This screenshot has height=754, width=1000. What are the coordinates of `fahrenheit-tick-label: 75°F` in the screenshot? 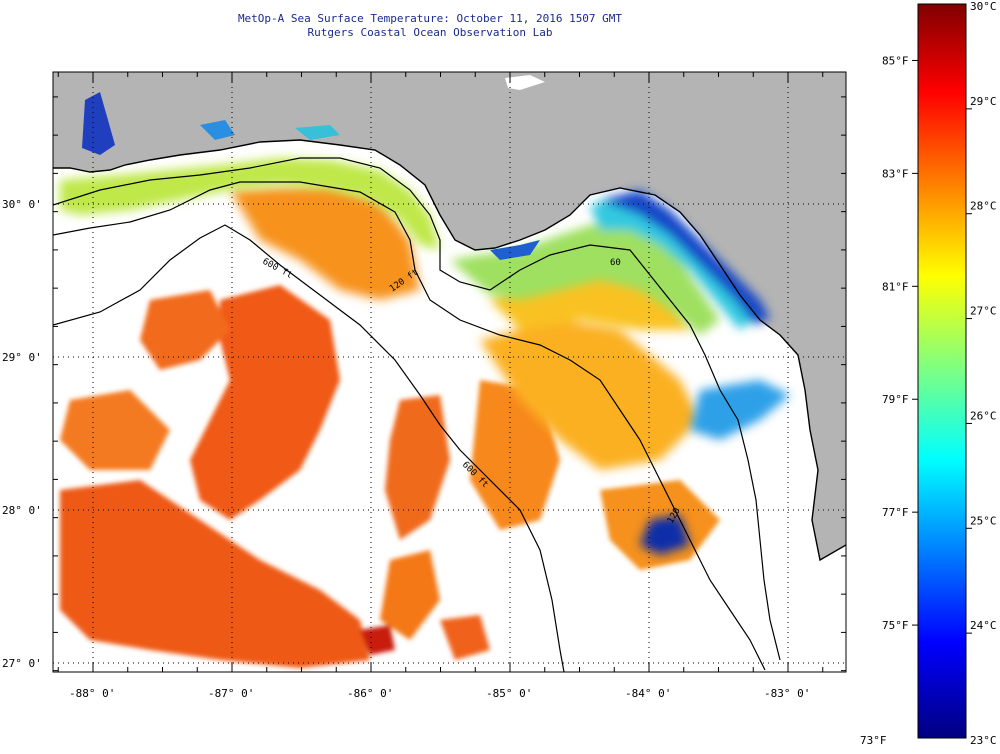 It's located at (895, 625).